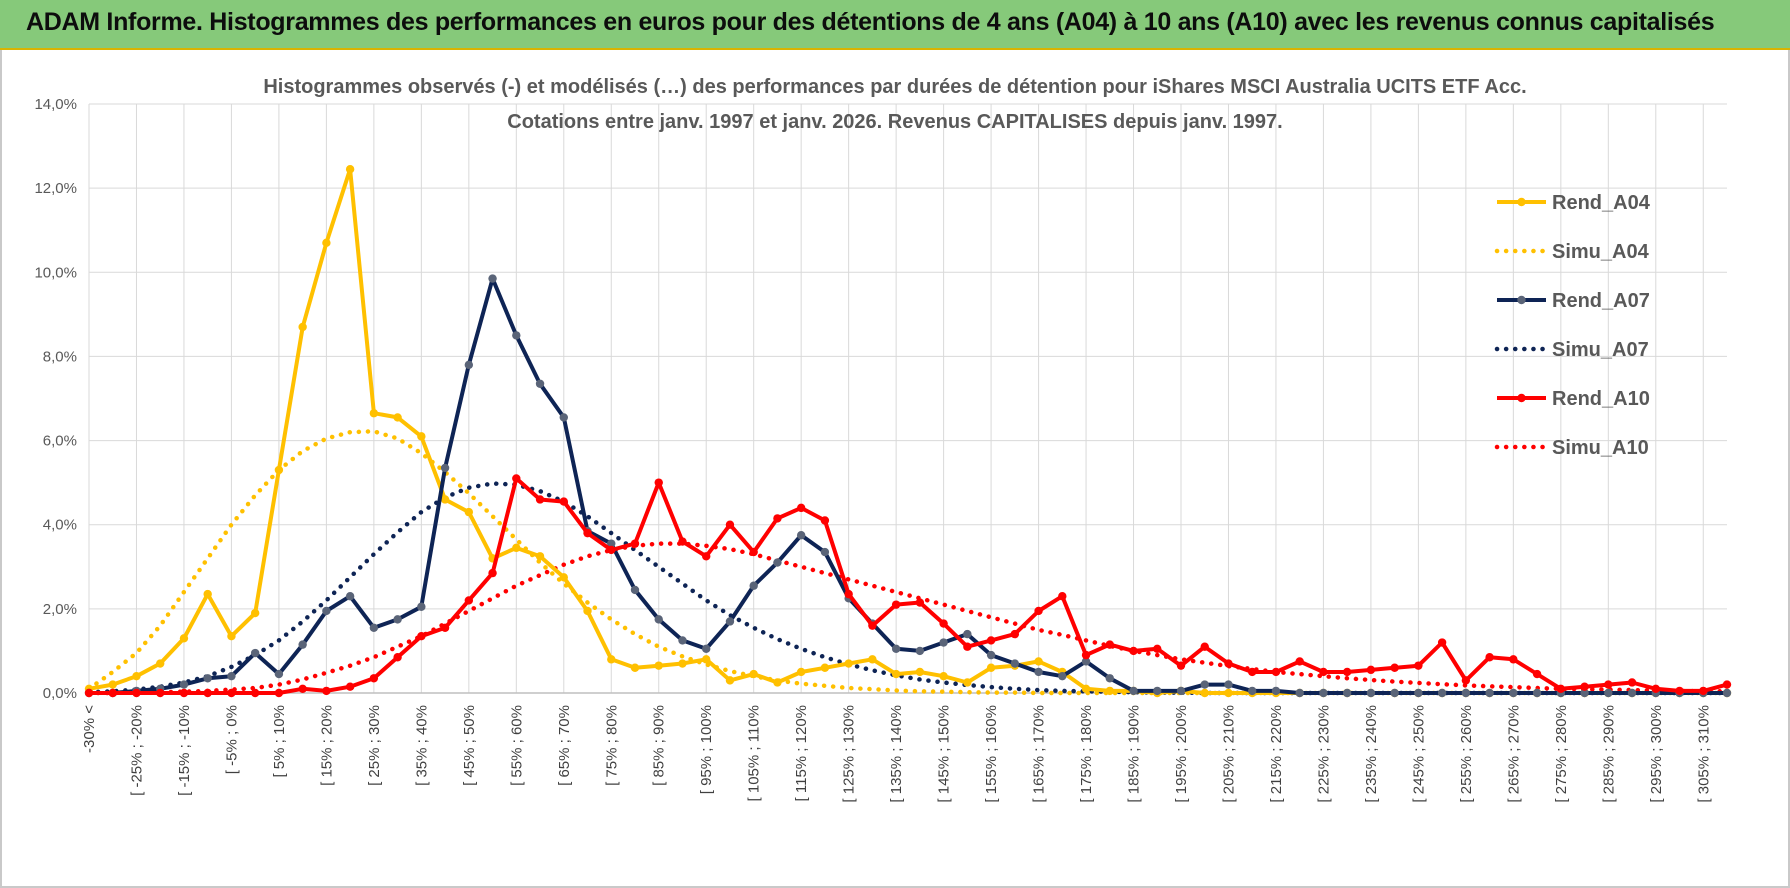 The height and width of the screenshot is (888, 1790). What do you see at coordinates (801, 753) in the screenshot?
I see `x-tick-label: [ 115% ; 120%` at bounding box center [801, 753].